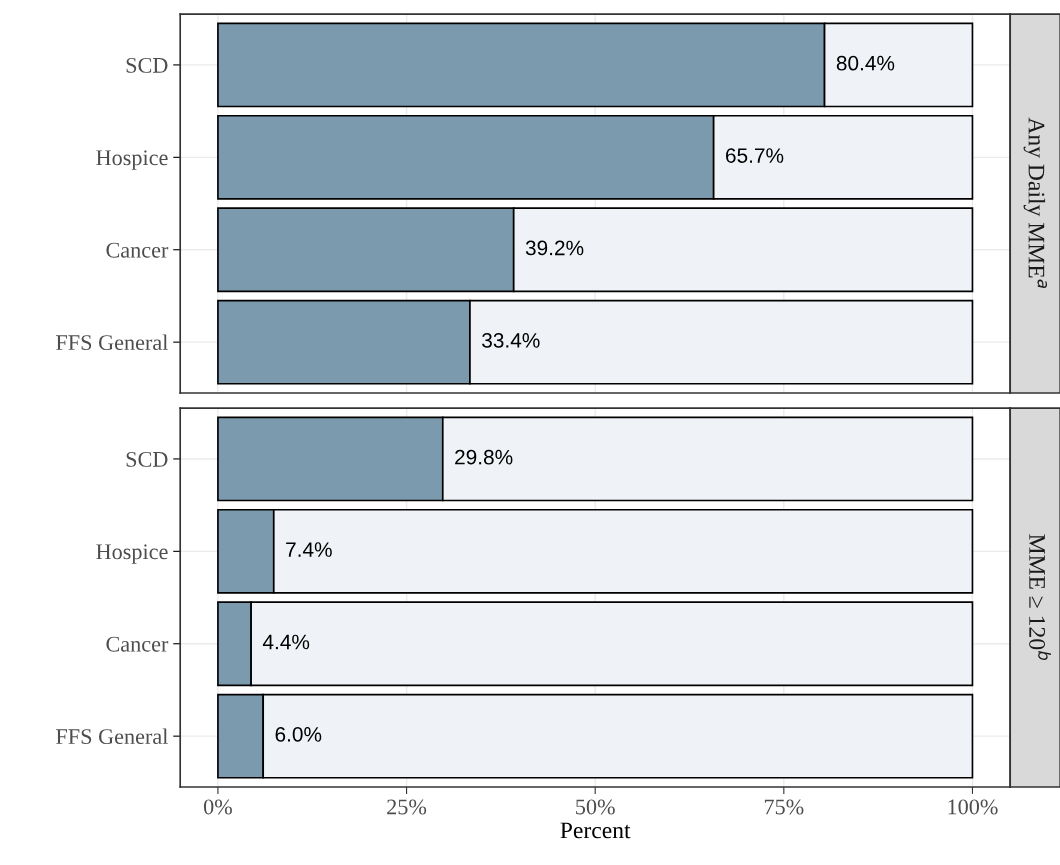 This screenshot has width=1060, height=865. I want to click on data-label: 65.7%, so click(755, 155).